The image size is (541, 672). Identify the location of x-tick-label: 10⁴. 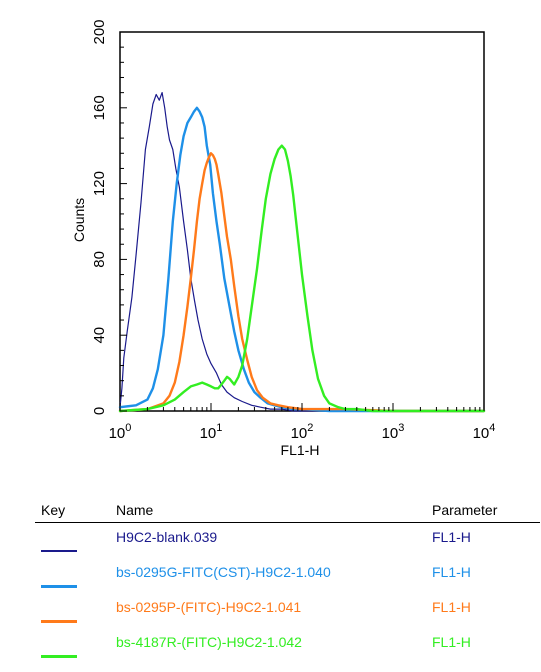
(484, 432).